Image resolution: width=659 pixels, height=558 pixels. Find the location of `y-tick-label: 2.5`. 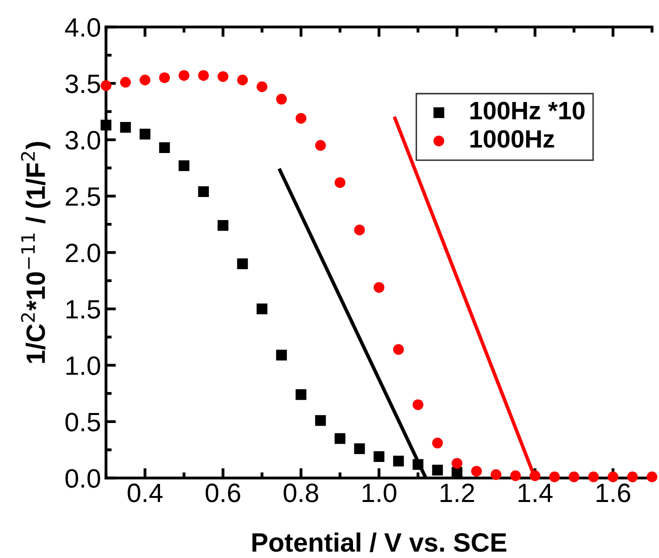

y-tick-label: 2.5 is located at coordinates (83, 196).